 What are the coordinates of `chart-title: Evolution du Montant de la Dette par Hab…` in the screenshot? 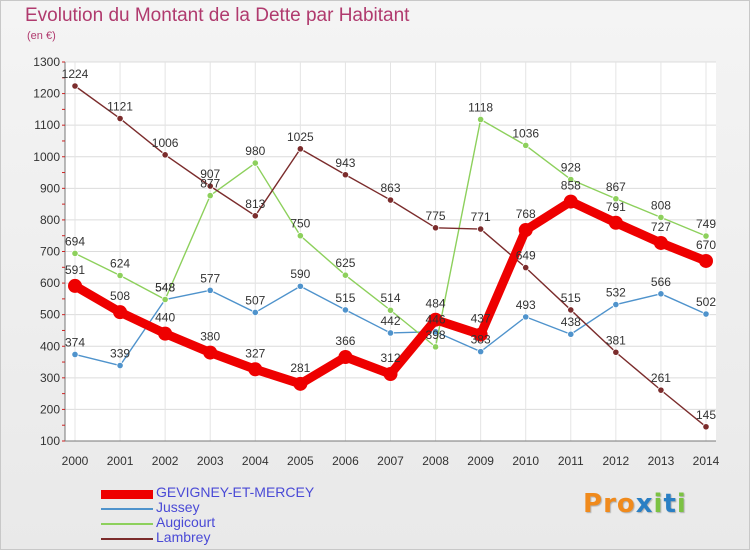 It's located at (217, 15).